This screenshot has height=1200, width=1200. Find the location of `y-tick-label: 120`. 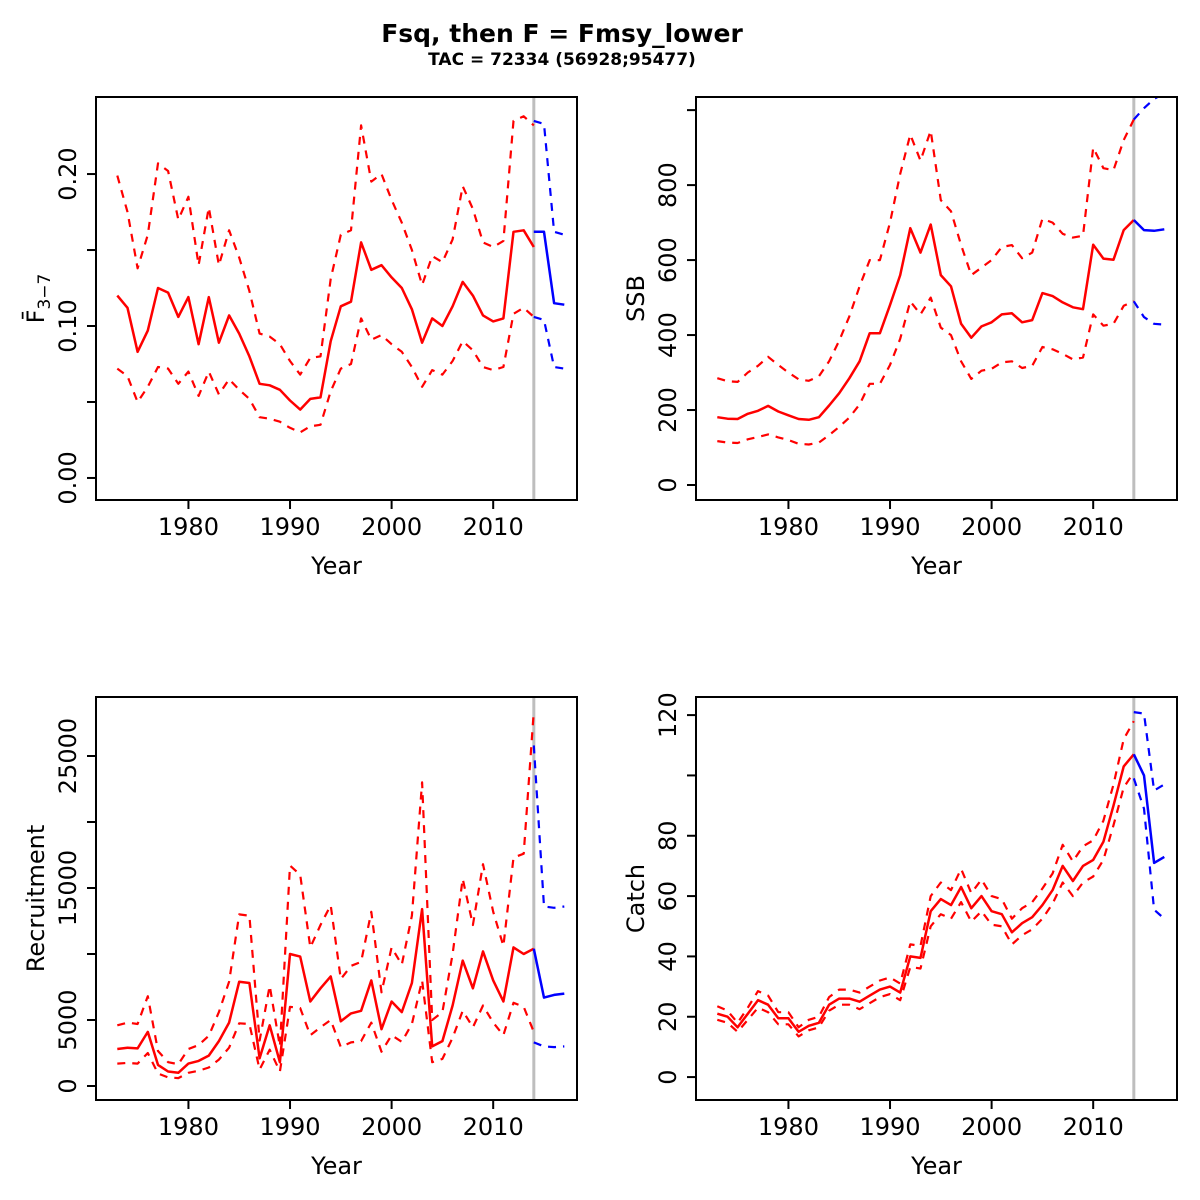

y-tick-label: 120 is located at coordinates (668, 715).